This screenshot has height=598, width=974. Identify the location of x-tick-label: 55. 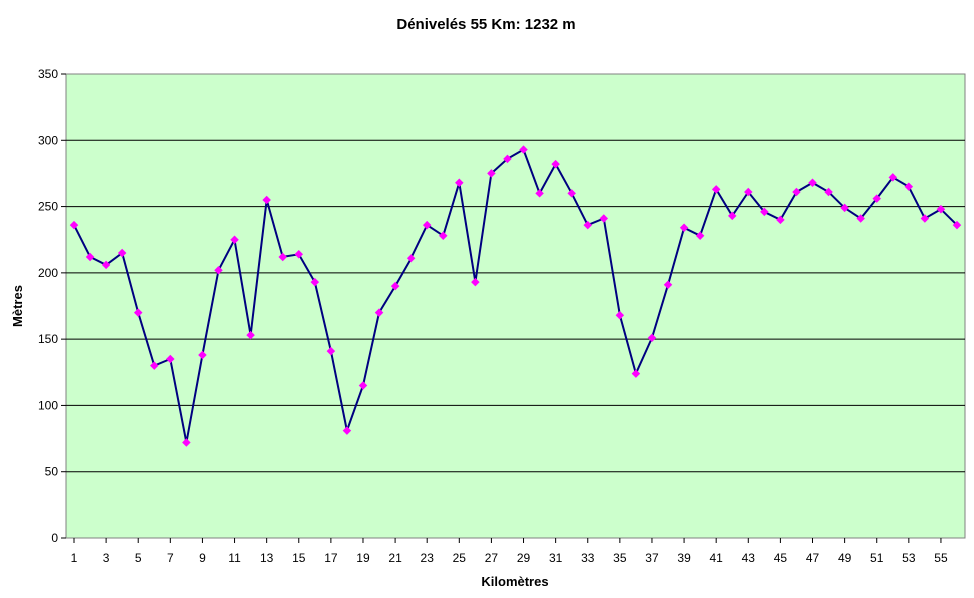
(941, 558).